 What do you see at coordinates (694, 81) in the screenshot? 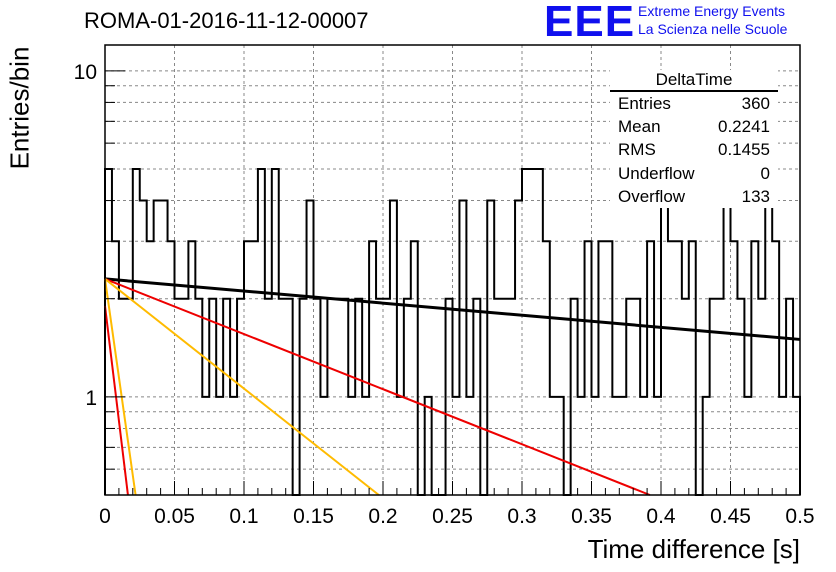
I see `stats-title: DeltaTime` at bounding box center [694, 81].